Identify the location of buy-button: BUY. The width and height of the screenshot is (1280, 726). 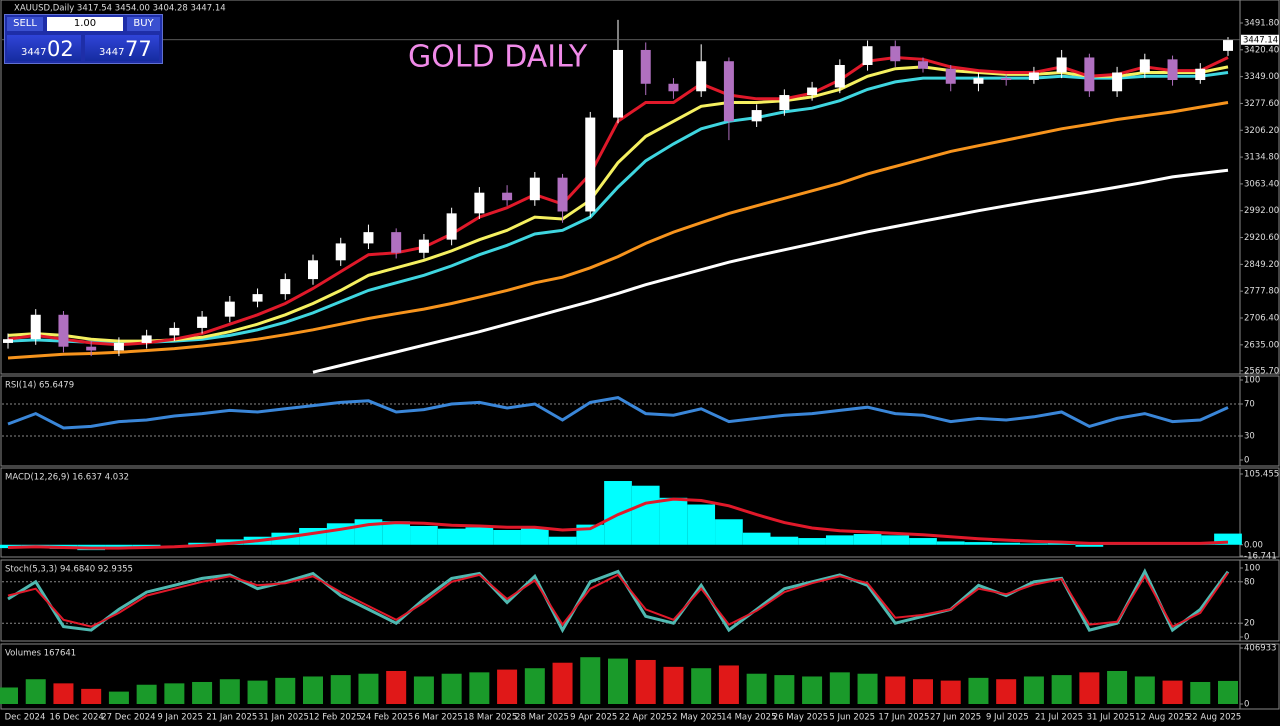
(143, 24).